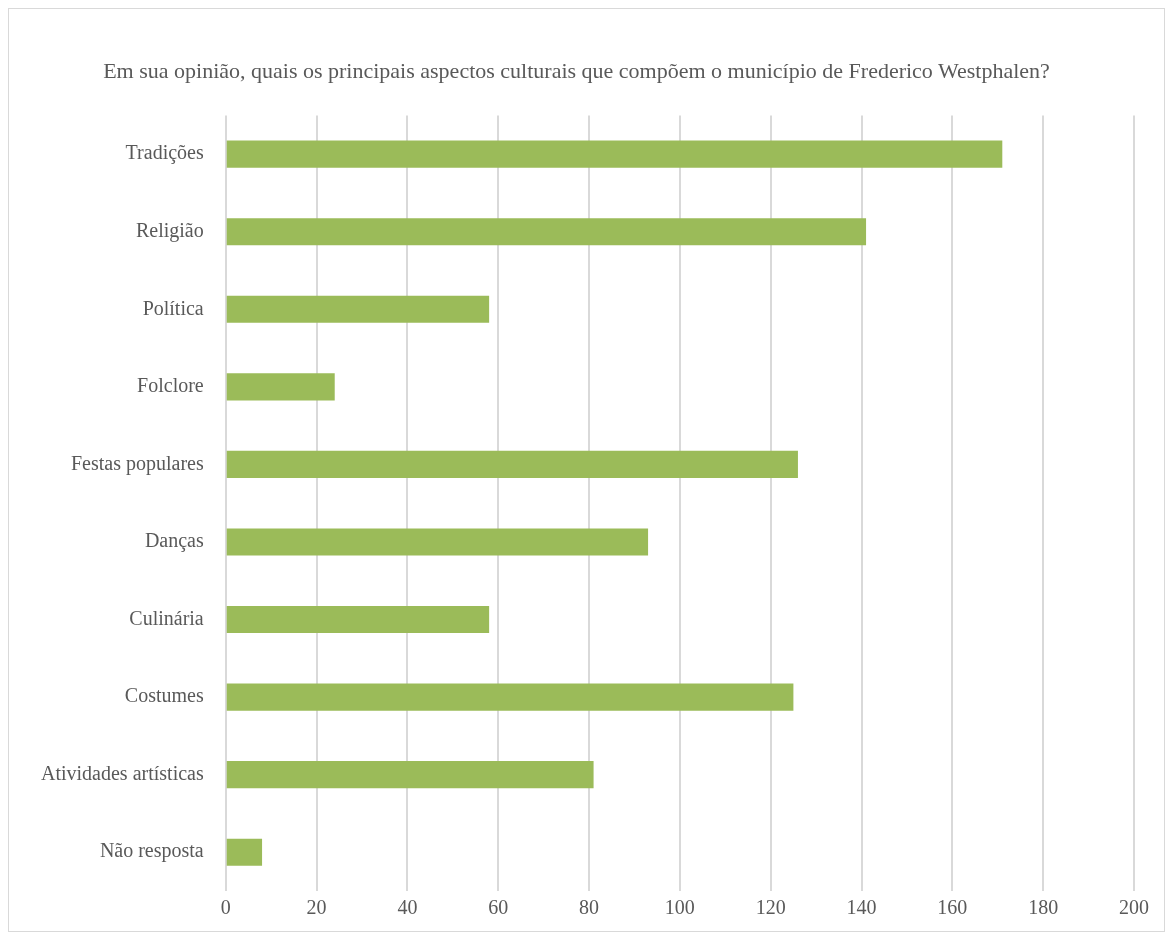 The width and height of the screenshot is (1173, 940). Describe the element at coordinates (1134, 907) in the screenshot. I see `x-tick-label: 200` at that location.